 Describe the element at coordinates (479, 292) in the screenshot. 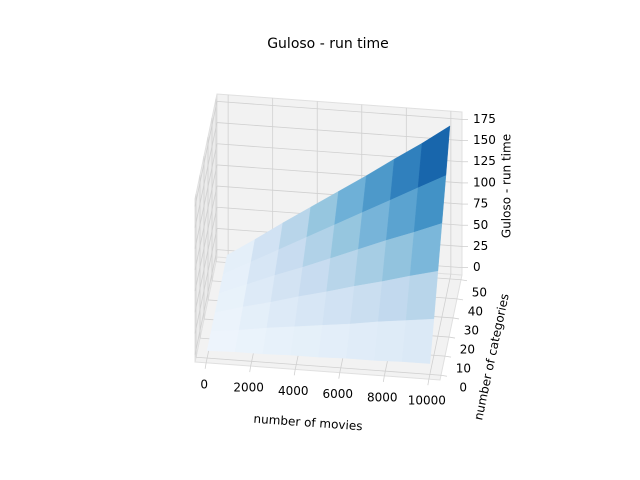

I see `y-tick-label: 50` at that location.